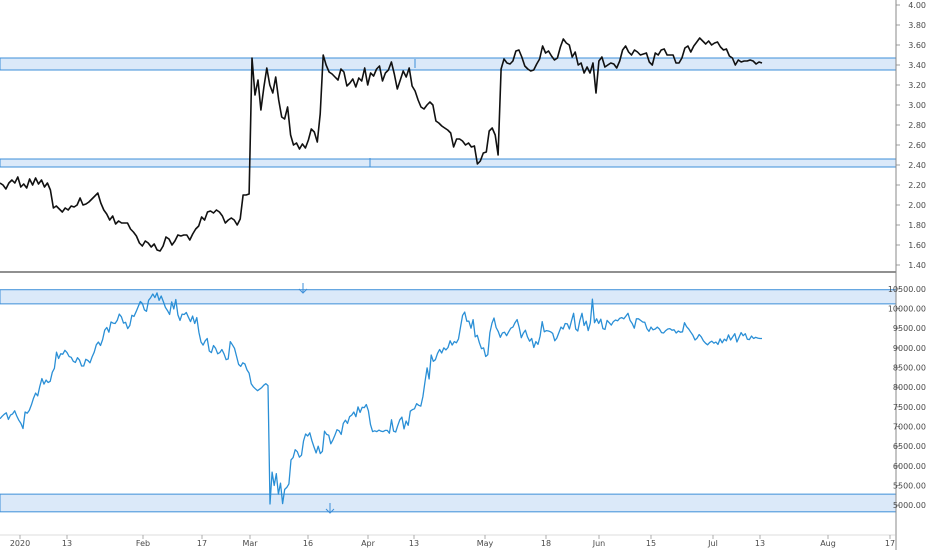 The height and width of the screenshot is (550, 932). Describe the element at coordinates (917, 25) in the screenshot. I see `y-tick-label: 3.80` at that location.